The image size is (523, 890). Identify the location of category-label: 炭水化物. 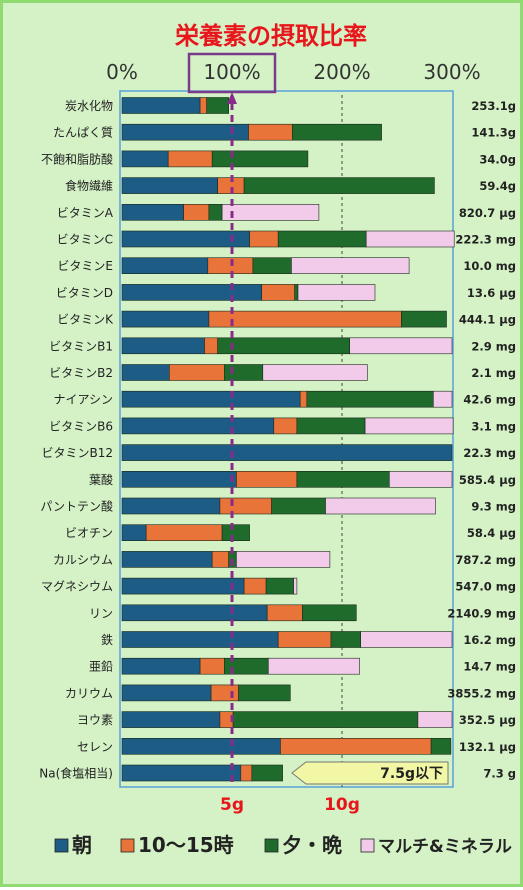
(89, 106).